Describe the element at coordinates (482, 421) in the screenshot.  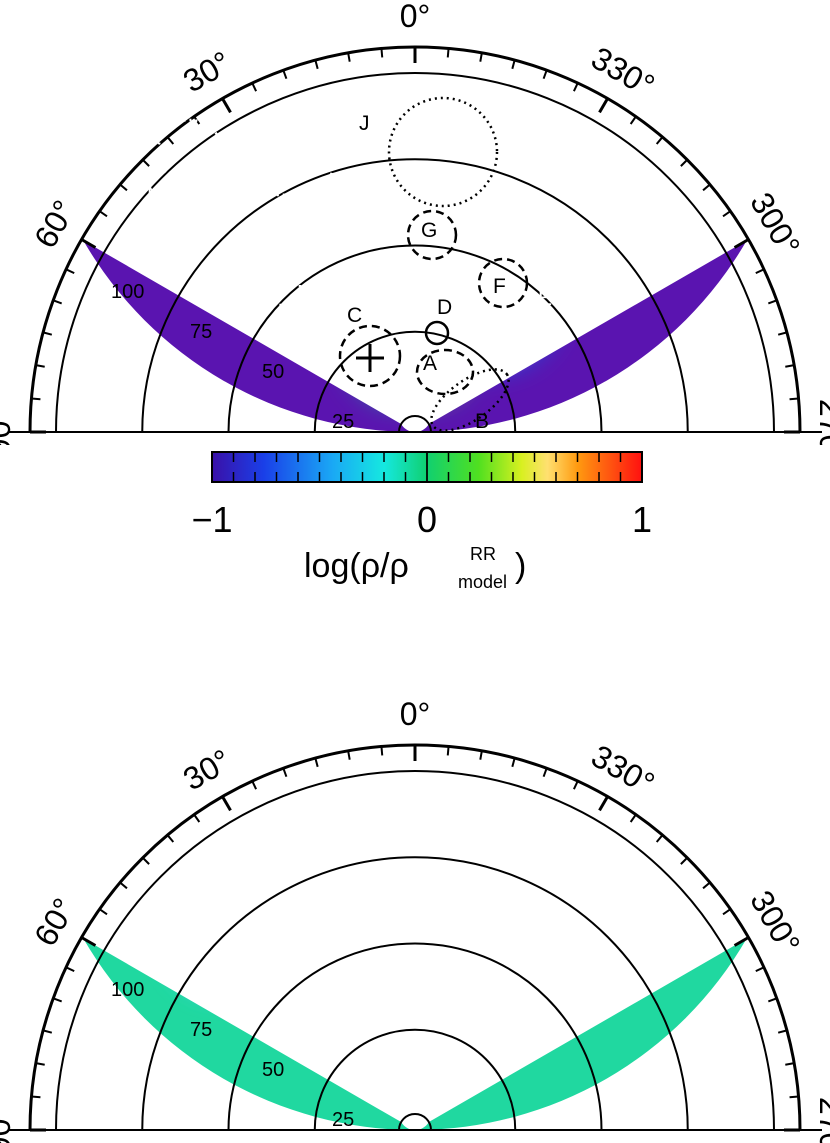
I see `region-label-b: B` at that location.